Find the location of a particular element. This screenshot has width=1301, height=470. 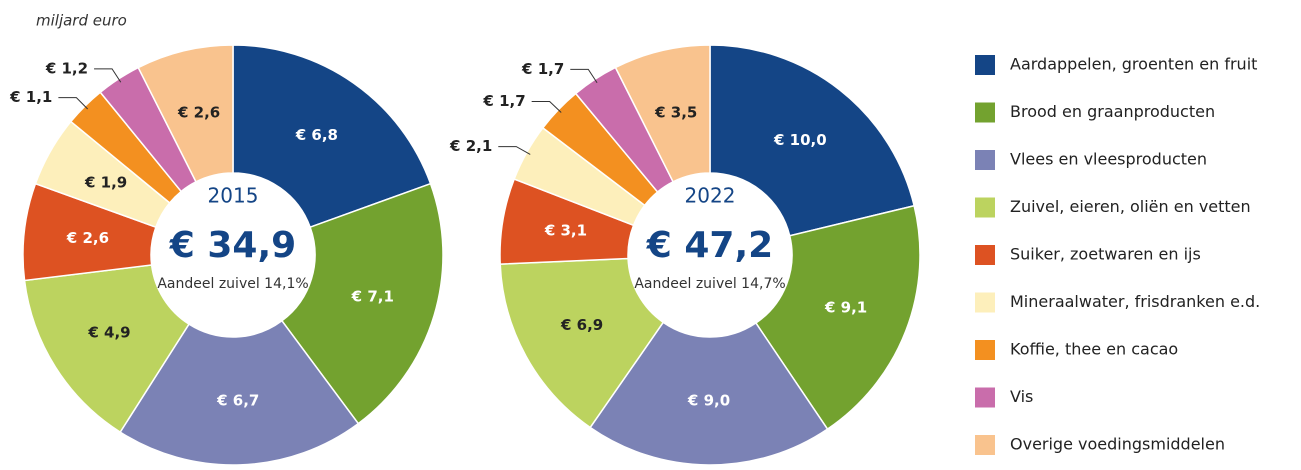

legend-label: Mineraalwater, frisdranken e.d. is located at coordinates (1135, 301).